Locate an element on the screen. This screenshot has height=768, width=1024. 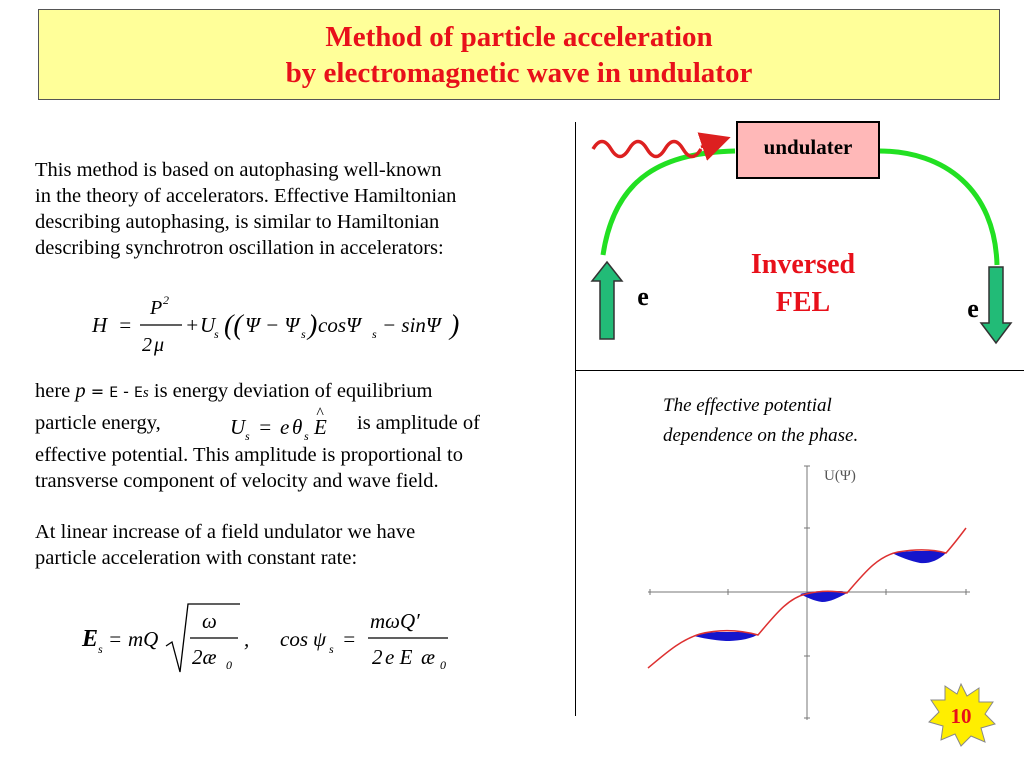
right-electron-label: e is located at coordinates (973, 308).